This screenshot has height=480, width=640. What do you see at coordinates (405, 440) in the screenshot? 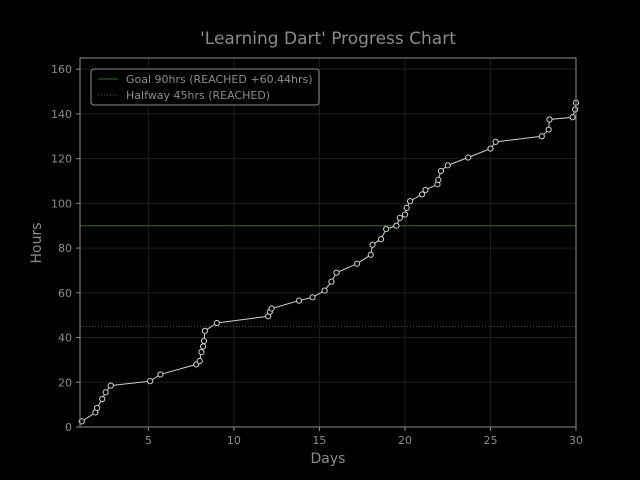
I see `x-tick-label: 20` at bounding box center [405, 440].